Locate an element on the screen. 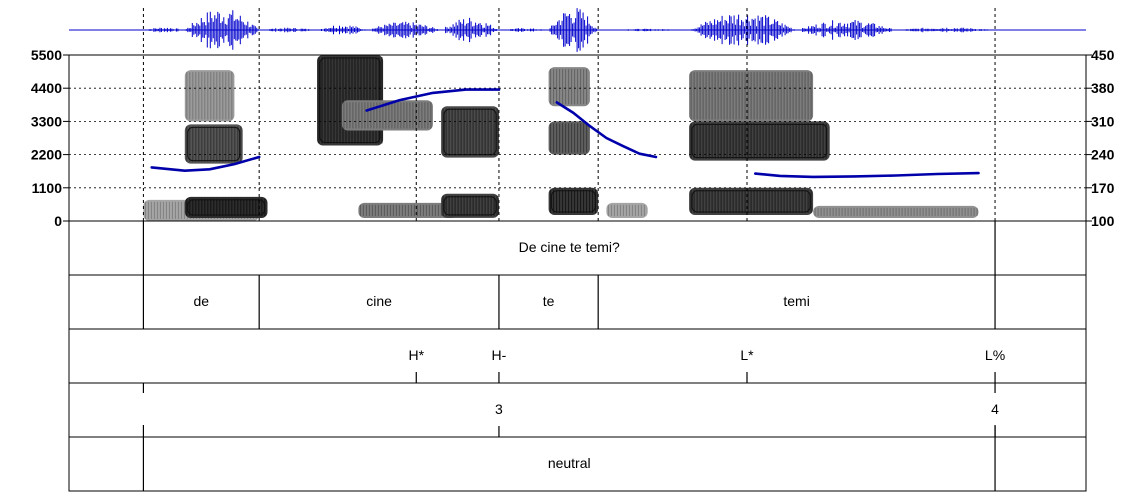  tier-point-label: L% is located at coordinates (995, 355).